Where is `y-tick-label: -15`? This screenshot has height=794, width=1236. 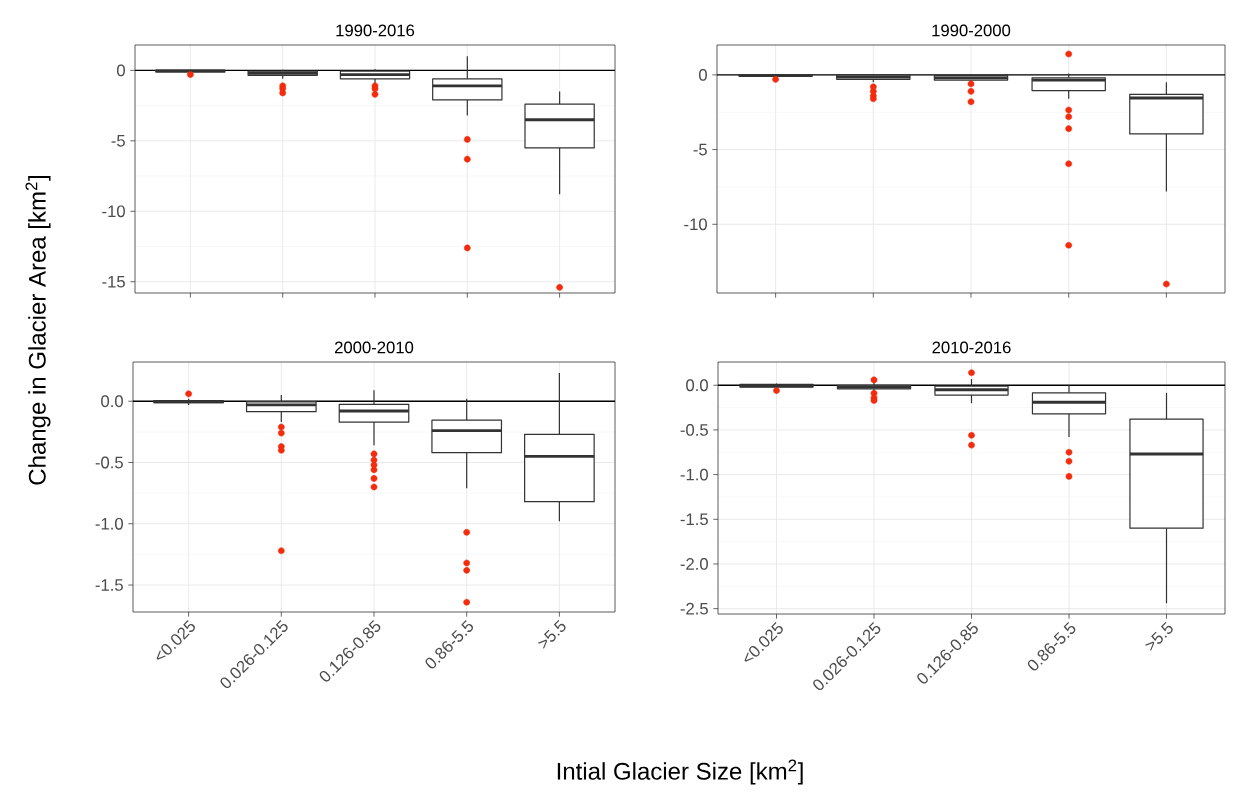
y-tick-label: -15 is located at coordinates (113, 281).